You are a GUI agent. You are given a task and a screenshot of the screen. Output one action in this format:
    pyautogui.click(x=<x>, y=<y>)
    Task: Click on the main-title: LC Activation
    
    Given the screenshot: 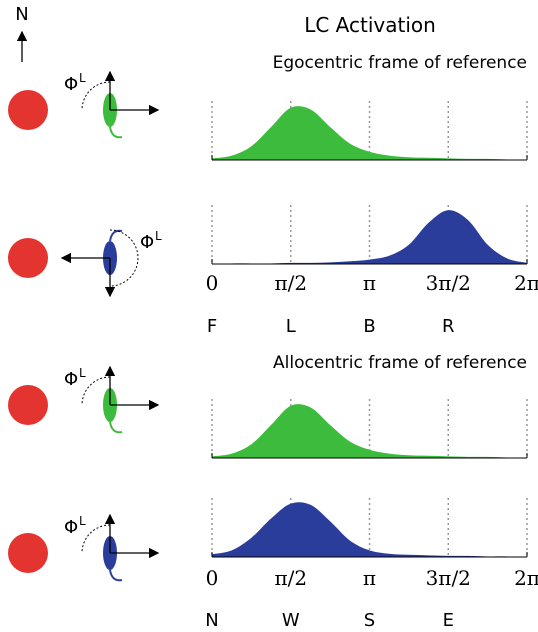 What is the action you would take?
    pyautogui.click(x=370, y=25)
    